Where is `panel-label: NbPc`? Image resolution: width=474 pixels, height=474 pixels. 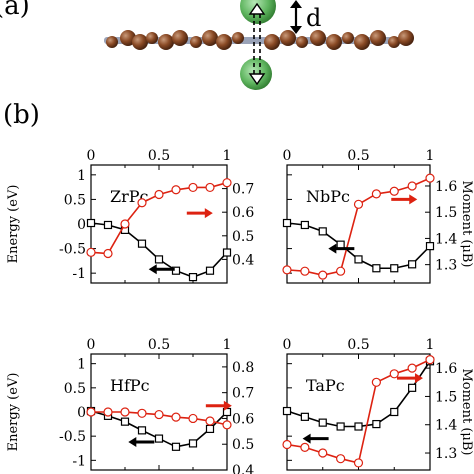
panel-label: NbPc is located at coordinates (328, 196).